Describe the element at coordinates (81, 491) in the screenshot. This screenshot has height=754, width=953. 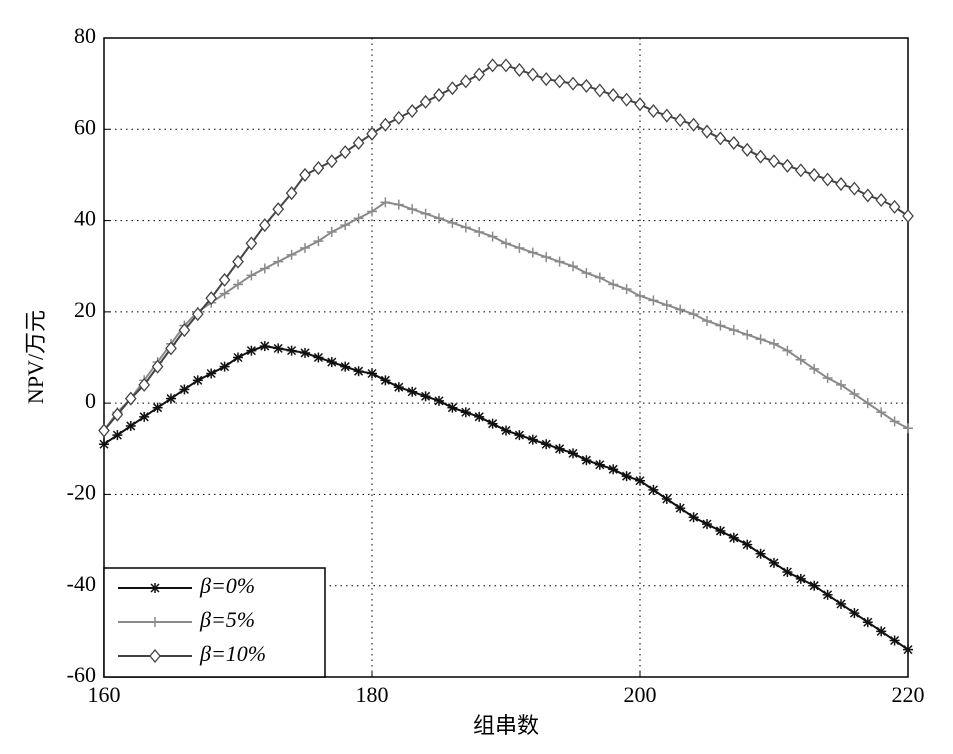
I see `y-tick-label: -20` at that location.